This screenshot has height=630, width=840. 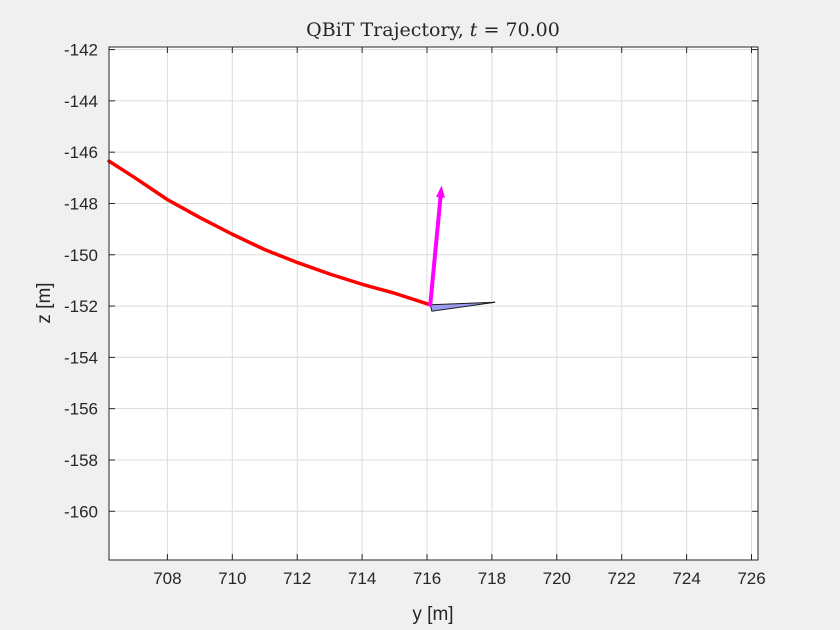 What do you see at coordinates (81, 203) in the screenshot?
I see `y-tick-label: -148` at bounding box center [81, 203].